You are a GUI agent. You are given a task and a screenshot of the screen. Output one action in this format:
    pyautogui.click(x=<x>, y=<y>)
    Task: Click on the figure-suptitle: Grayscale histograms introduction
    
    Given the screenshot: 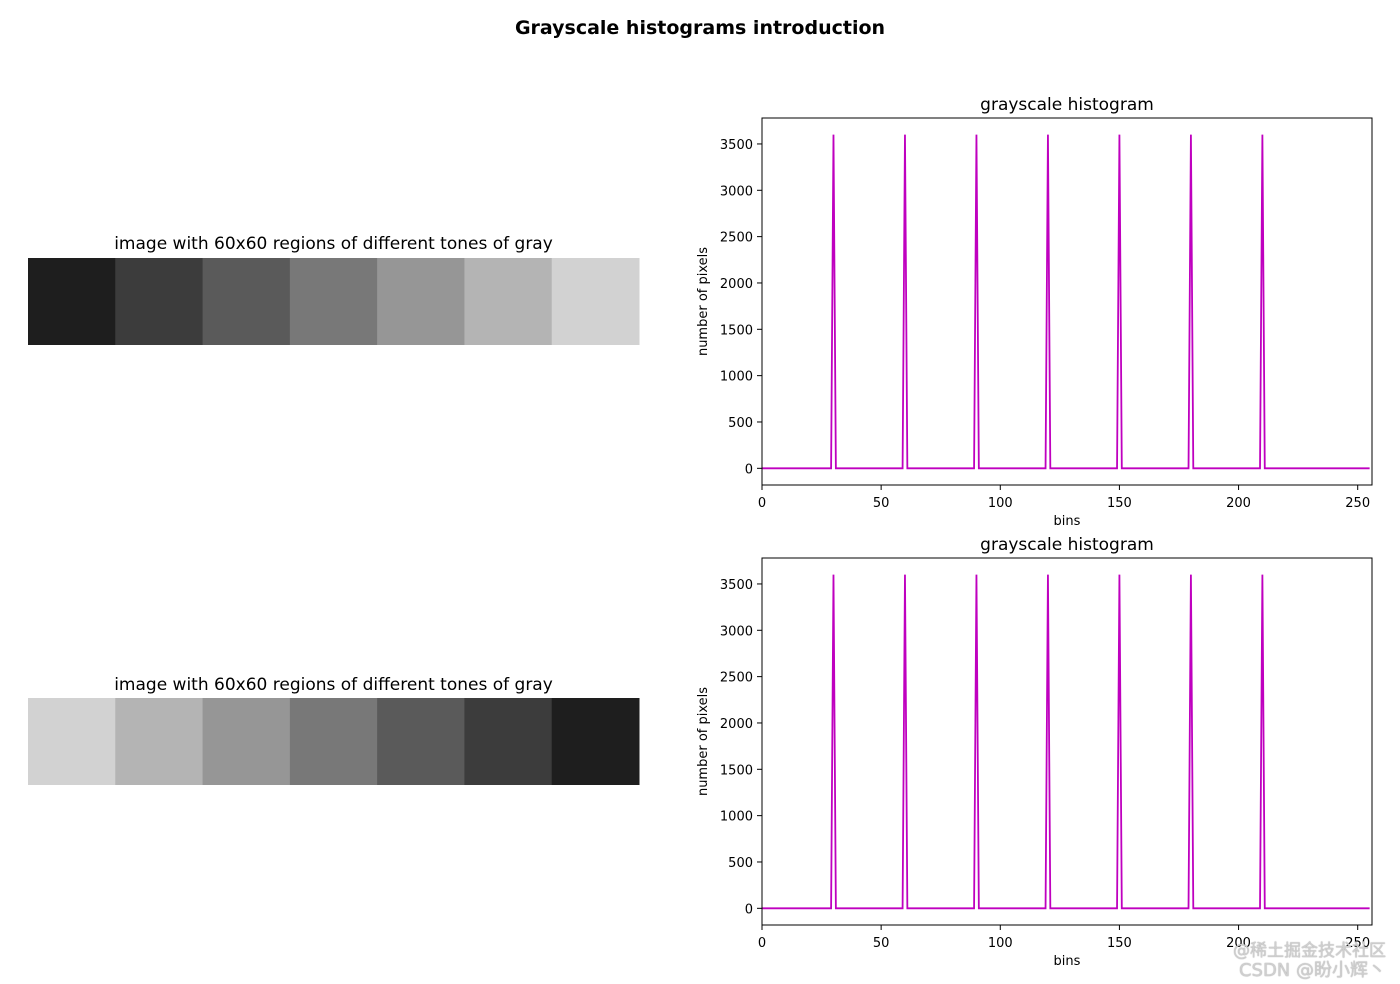 What is the action you would take?
    pyautogui.click(x=700, y=28)
    